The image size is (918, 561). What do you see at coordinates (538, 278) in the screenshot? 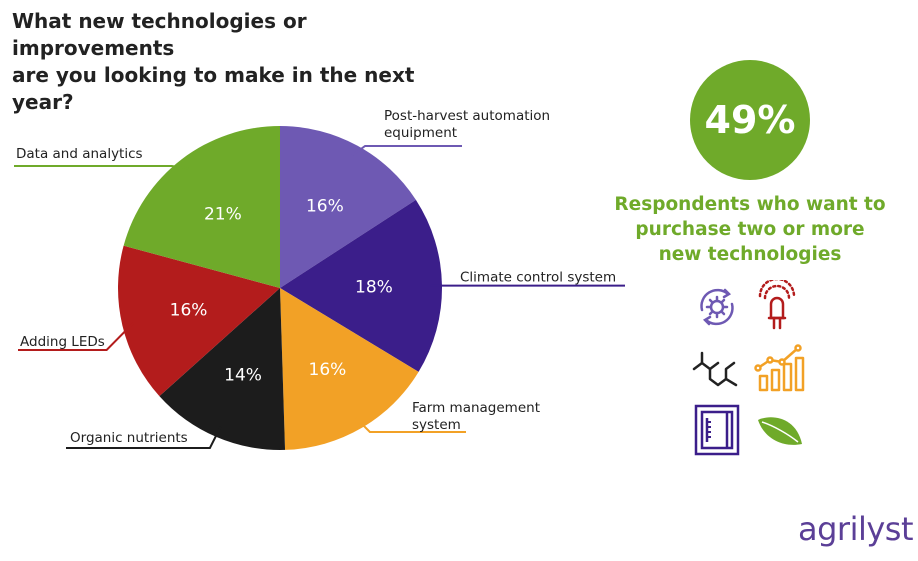
I see `pie-category-label: Climate control system` at bounding box center [538, 278].